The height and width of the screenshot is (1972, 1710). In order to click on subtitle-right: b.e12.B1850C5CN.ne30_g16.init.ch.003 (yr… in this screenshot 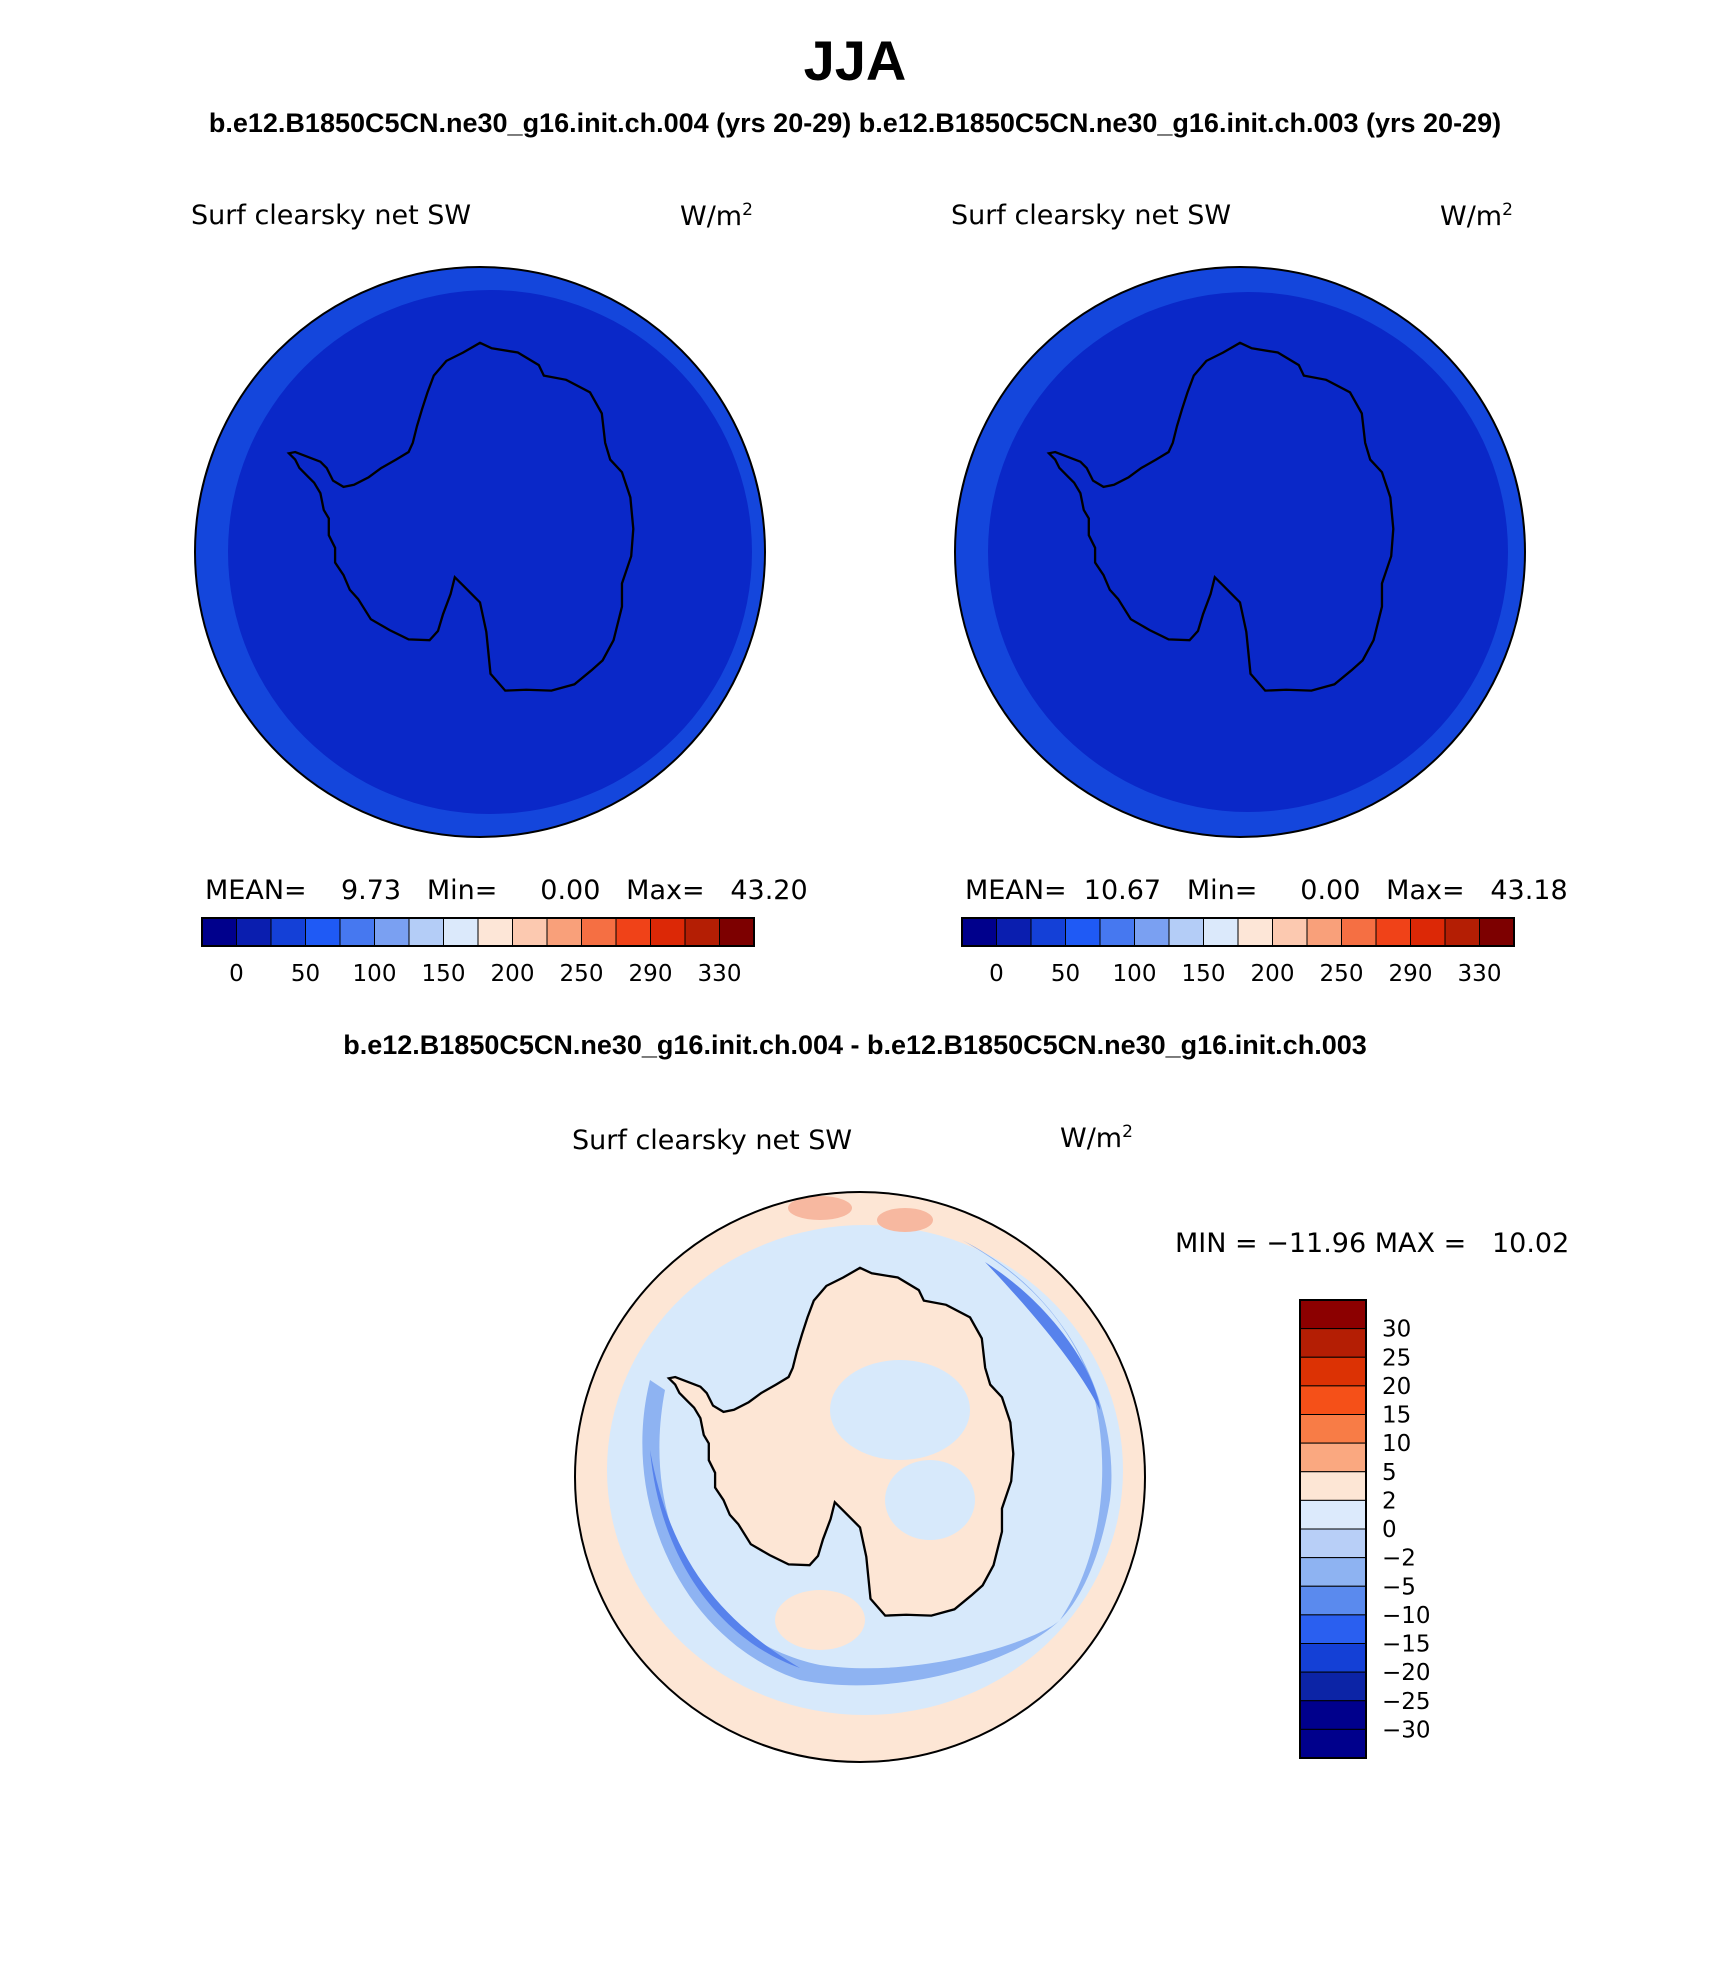, I will do `click(1180, 123)`.